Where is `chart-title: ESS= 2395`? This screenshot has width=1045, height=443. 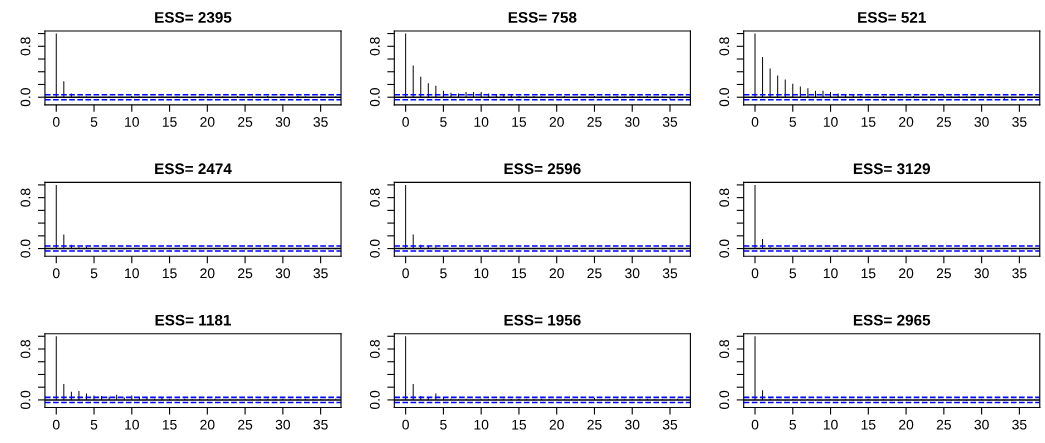
chart-title: ESS= 2395 is located at coordinates (193, 17).